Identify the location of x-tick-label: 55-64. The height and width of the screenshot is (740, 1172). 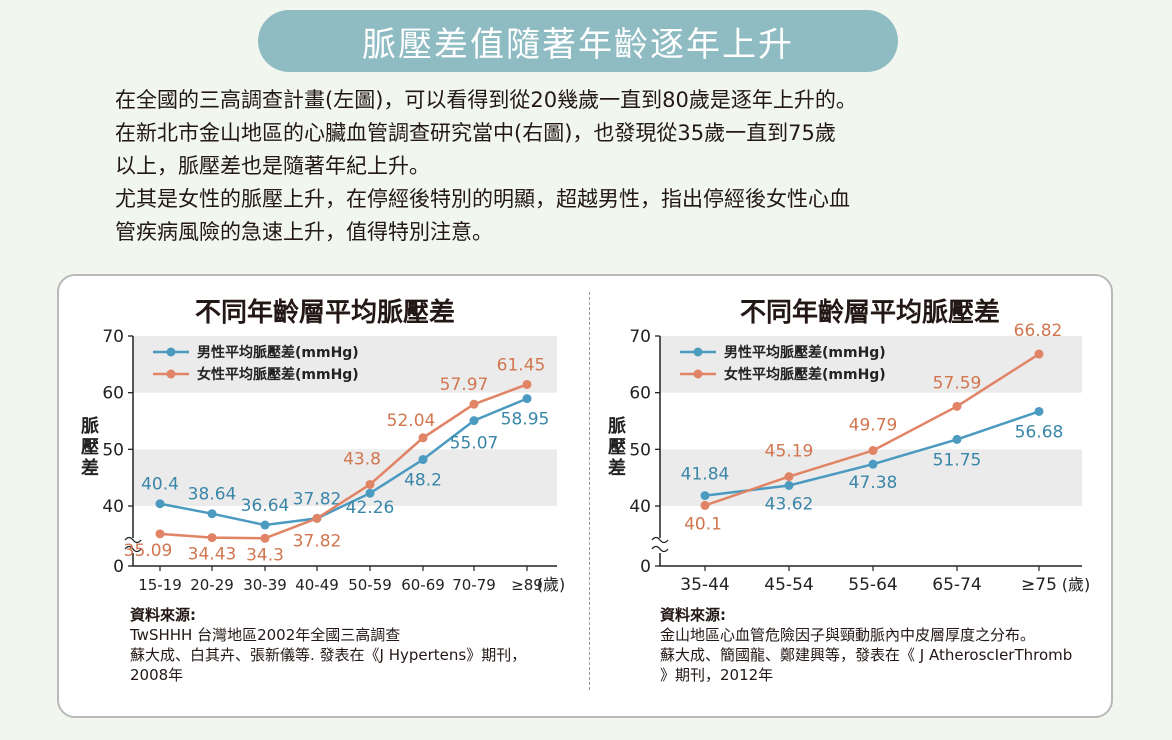
(872, 585).